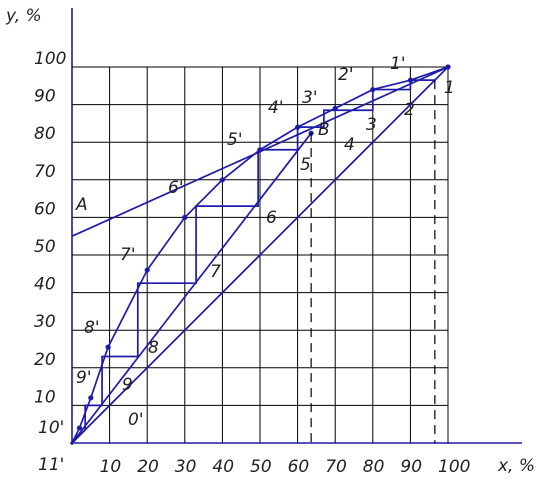 This screenshot has height=487, width=551. I want to click on point-label: 7', so click(128, 255).